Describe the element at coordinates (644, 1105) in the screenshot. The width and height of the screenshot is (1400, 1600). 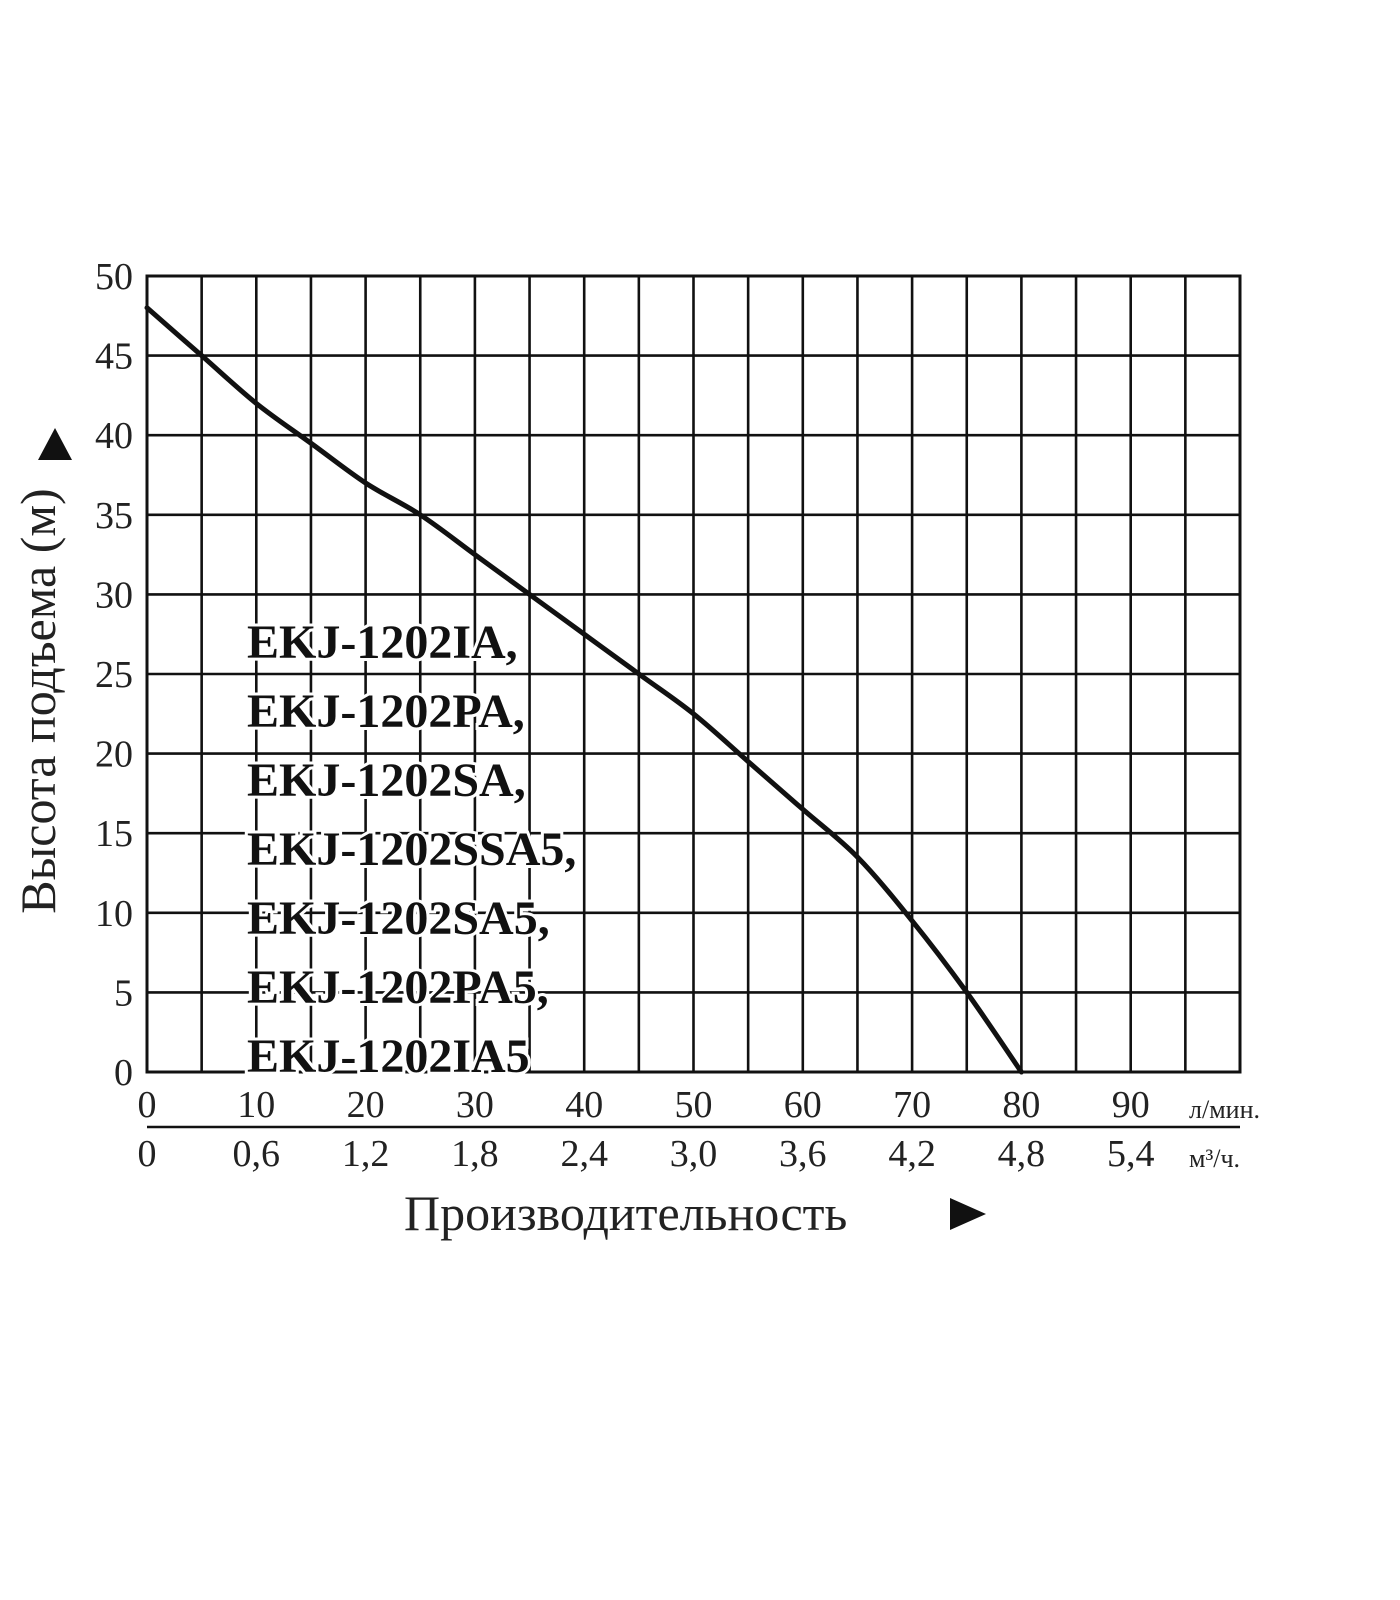
I see `x-tick-labels: 0 10 20 30 40 50 60 70 80 90` at that location.